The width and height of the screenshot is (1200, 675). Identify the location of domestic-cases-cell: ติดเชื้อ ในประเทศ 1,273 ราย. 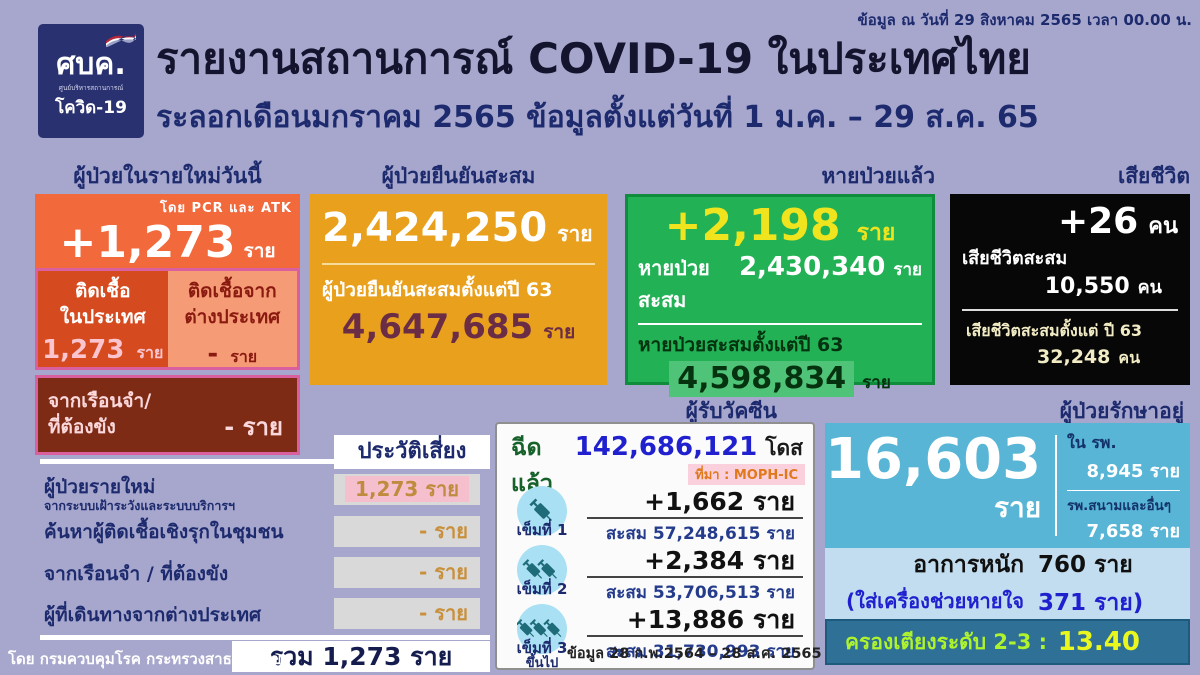
(103, 319).